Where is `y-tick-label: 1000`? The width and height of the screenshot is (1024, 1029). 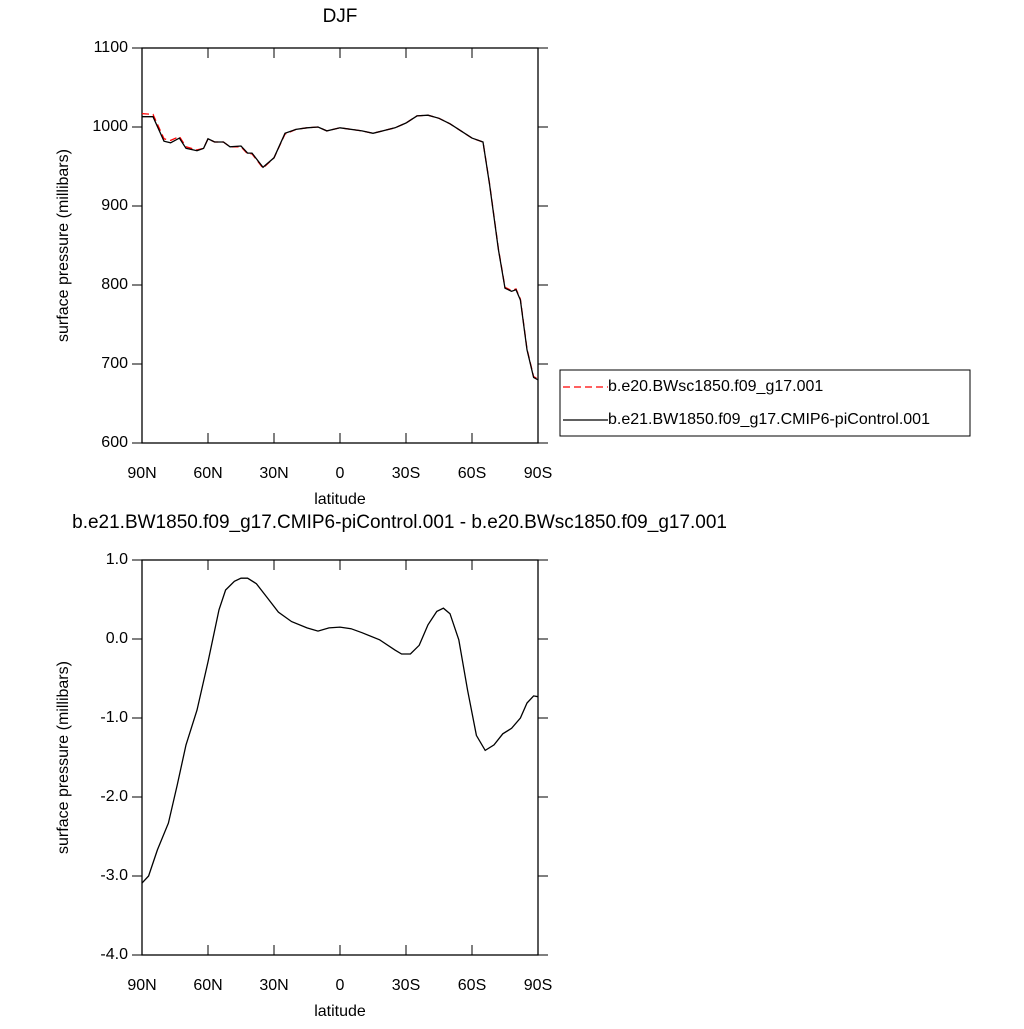
y-tick-label: 1000 is located at coordinates (110, 126).